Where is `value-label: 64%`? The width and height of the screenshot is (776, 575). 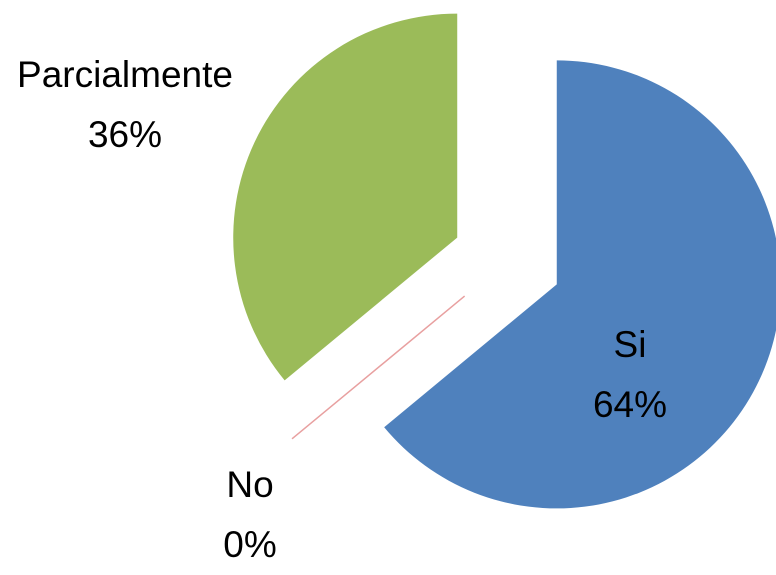 value-label: 64% is located at coordinates (630, 404).